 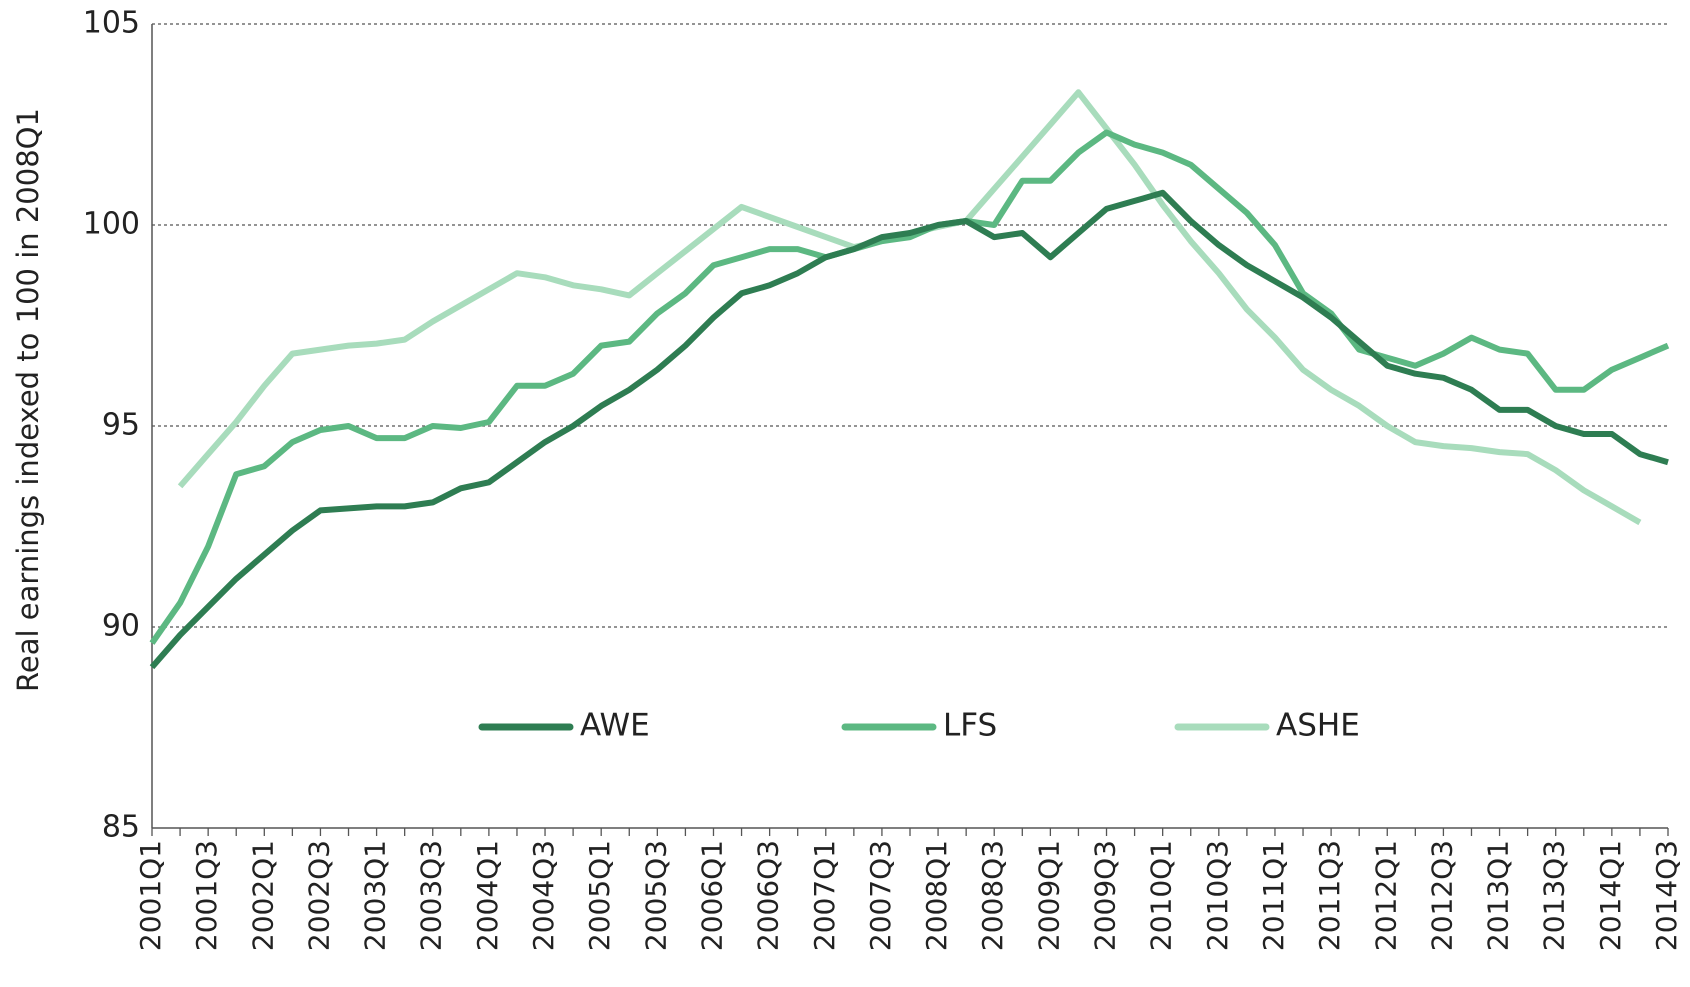 What do you see at coordinates (1666, 895) in the screenshot?
I see `x-tick-label: 2014Q3` at bounding box center [1666, 895].